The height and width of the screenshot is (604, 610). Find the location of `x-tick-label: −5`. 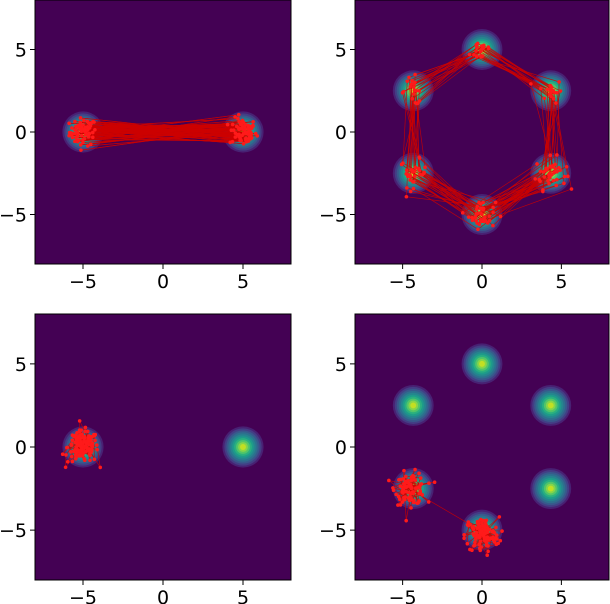

x-tick-label: −5 is located at coordinates (83, 282).